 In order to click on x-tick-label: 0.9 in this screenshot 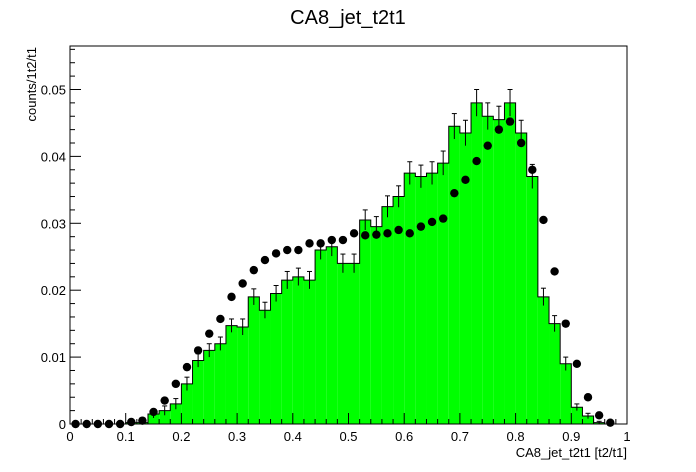, I will do `click(571, 436)`.